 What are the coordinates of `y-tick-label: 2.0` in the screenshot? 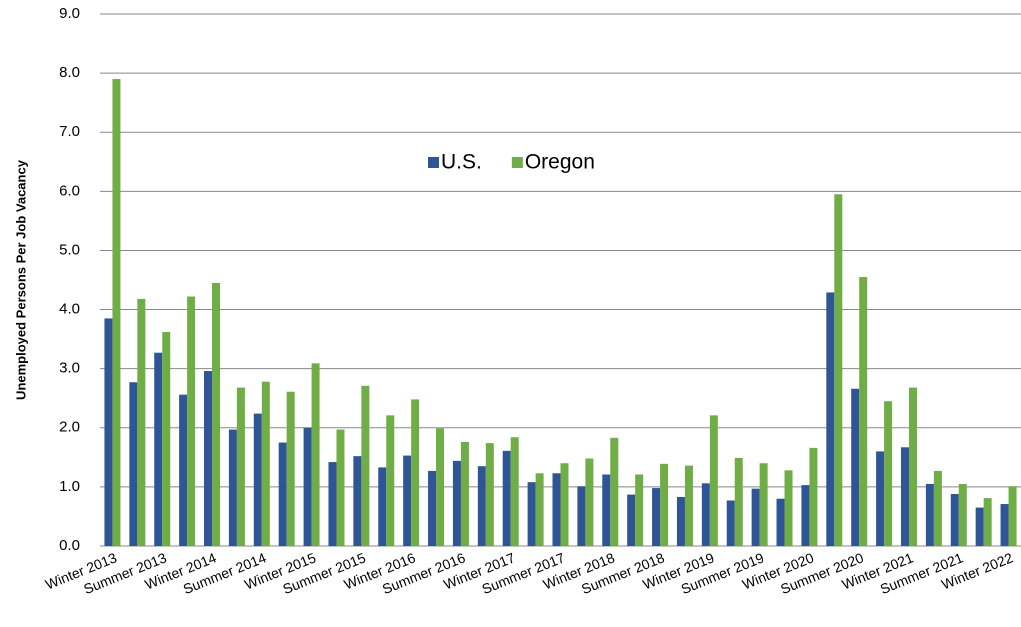 It's located at (69, 427).